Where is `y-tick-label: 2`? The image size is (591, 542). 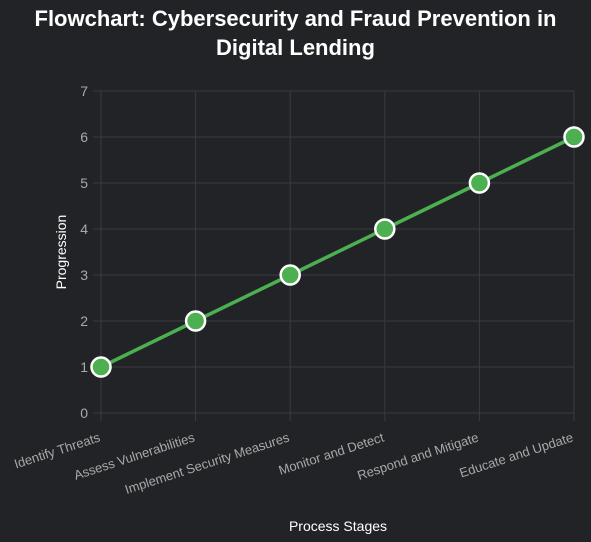
y-tick-label: 2 is located at coordinates (84, 321).